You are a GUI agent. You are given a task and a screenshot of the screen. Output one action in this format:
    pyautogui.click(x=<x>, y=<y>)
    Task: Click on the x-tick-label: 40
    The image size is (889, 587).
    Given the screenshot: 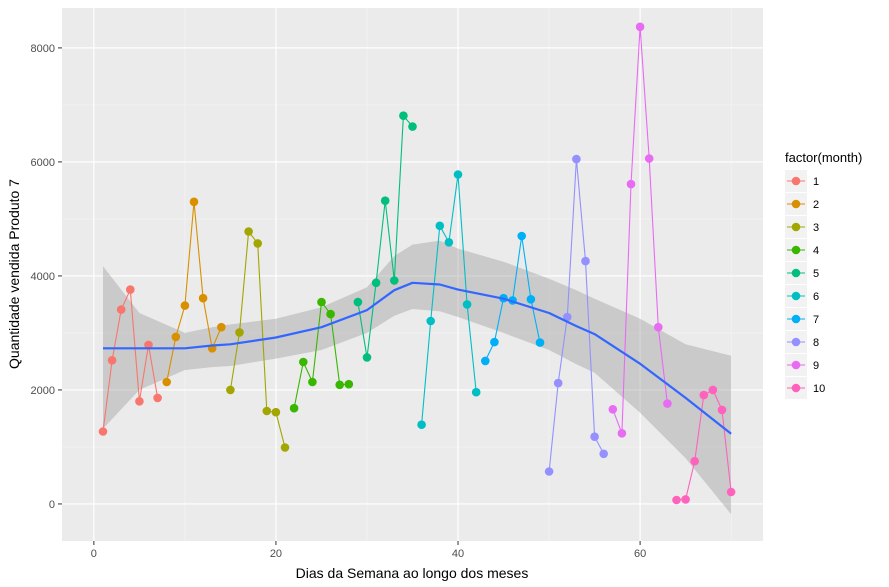 What is the action you would take?
    pyautogui.click(x=458, y=554)
    